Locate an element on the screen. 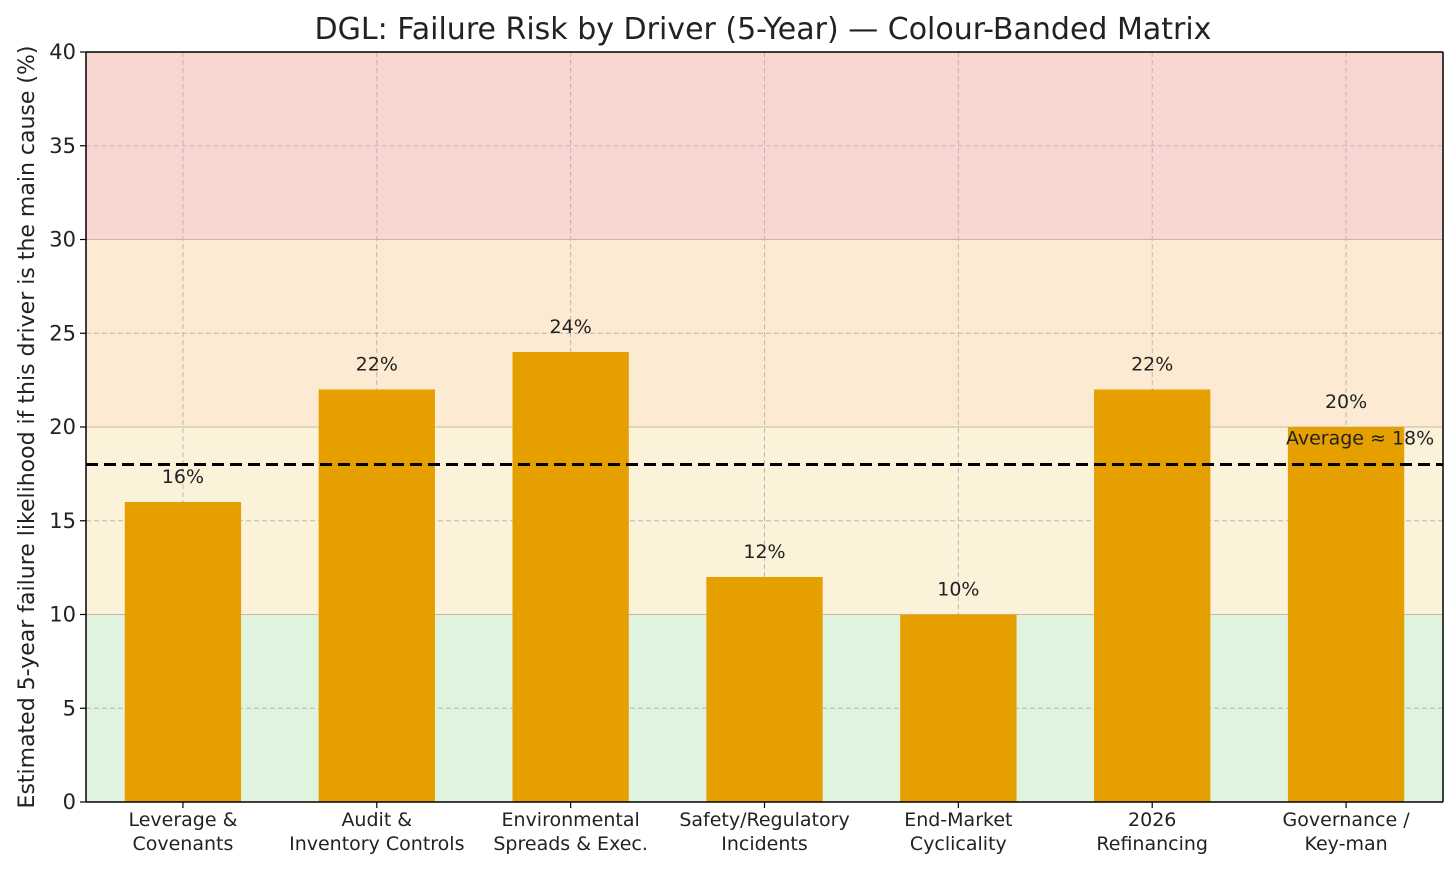 The height and width of the screenshot is (872, 1456). x-tick-label: Covenants is located at coordinates (182, 844).